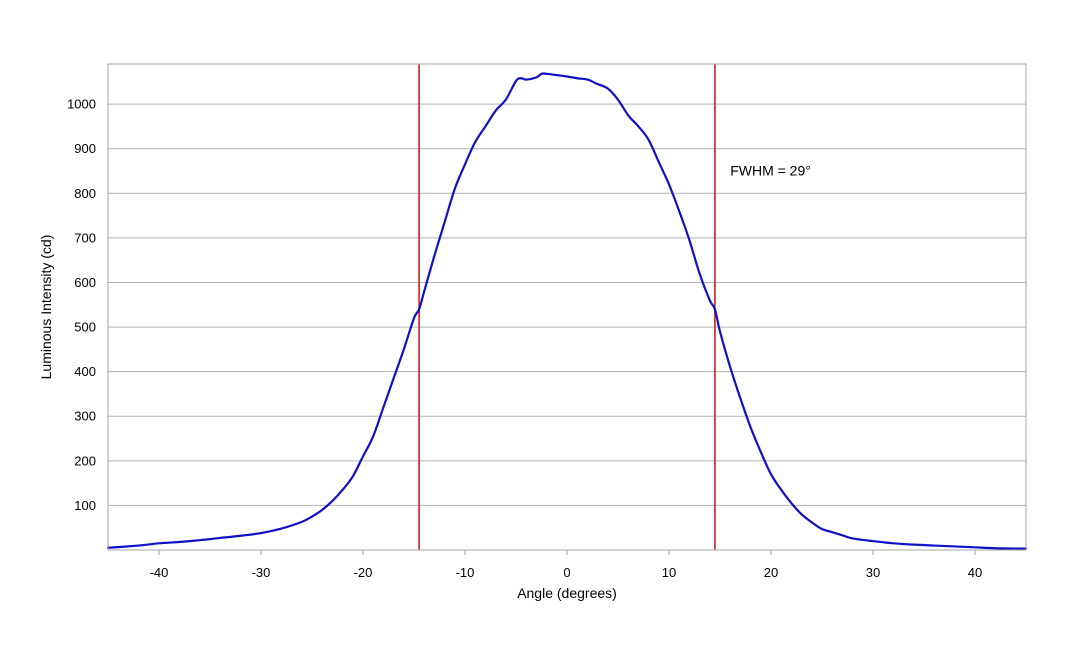 The image size is (1080, 648). What do you see at coordinates (85, 327) in the screenshot?
I see `y-tick-label: 500` at bounding box center [85, 327].